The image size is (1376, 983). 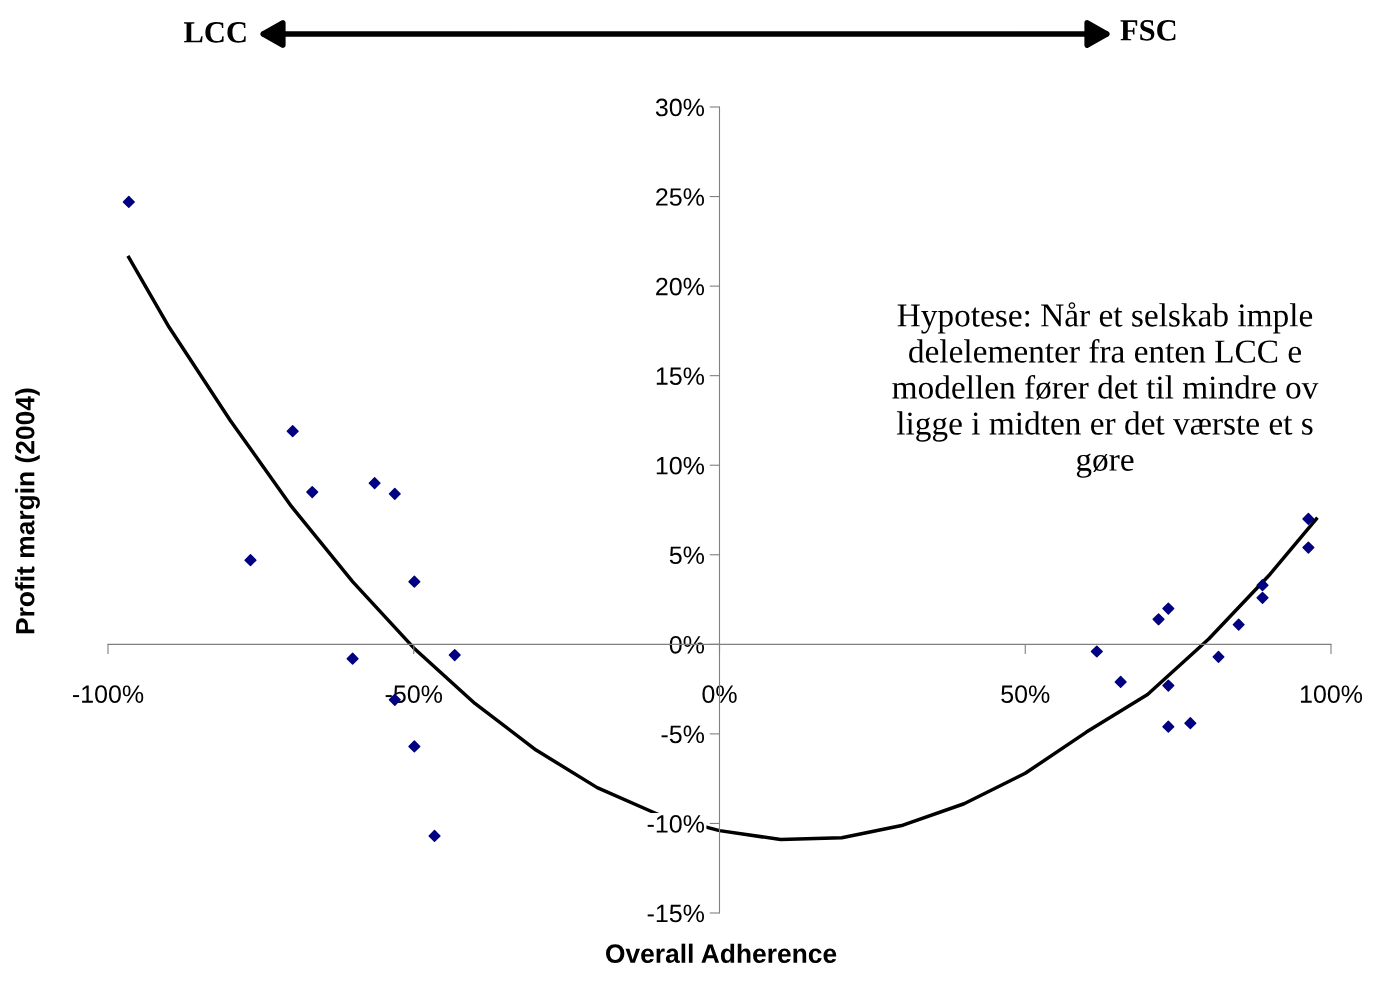 What do you see at coordinates (676, 913) in the screenshot?
I see `y-tick-label: -15%` at bounding box center [676, 913].